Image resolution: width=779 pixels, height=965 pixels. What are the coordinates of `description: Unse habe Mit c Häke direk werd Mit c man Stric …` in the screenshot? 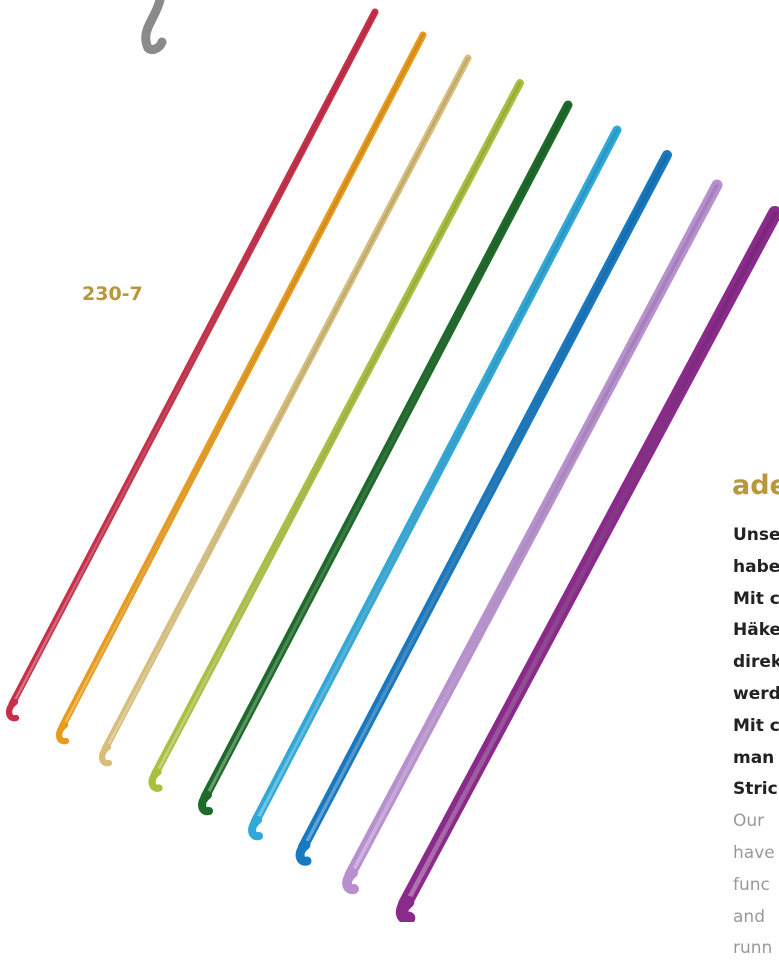 It's located at (756, 742).